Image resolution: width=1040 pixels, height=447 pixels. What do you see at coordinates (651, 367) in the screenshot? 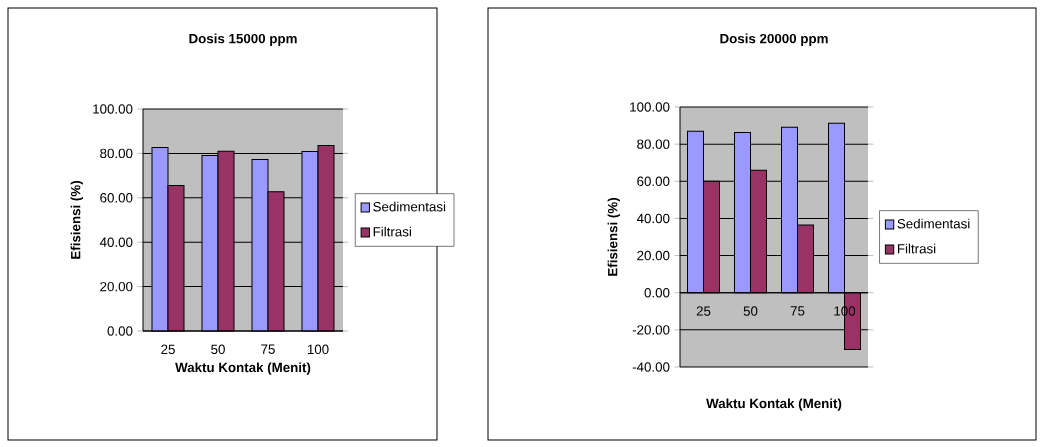
I see `y-tick-label: -40.00` at bounding box center [651, 367].